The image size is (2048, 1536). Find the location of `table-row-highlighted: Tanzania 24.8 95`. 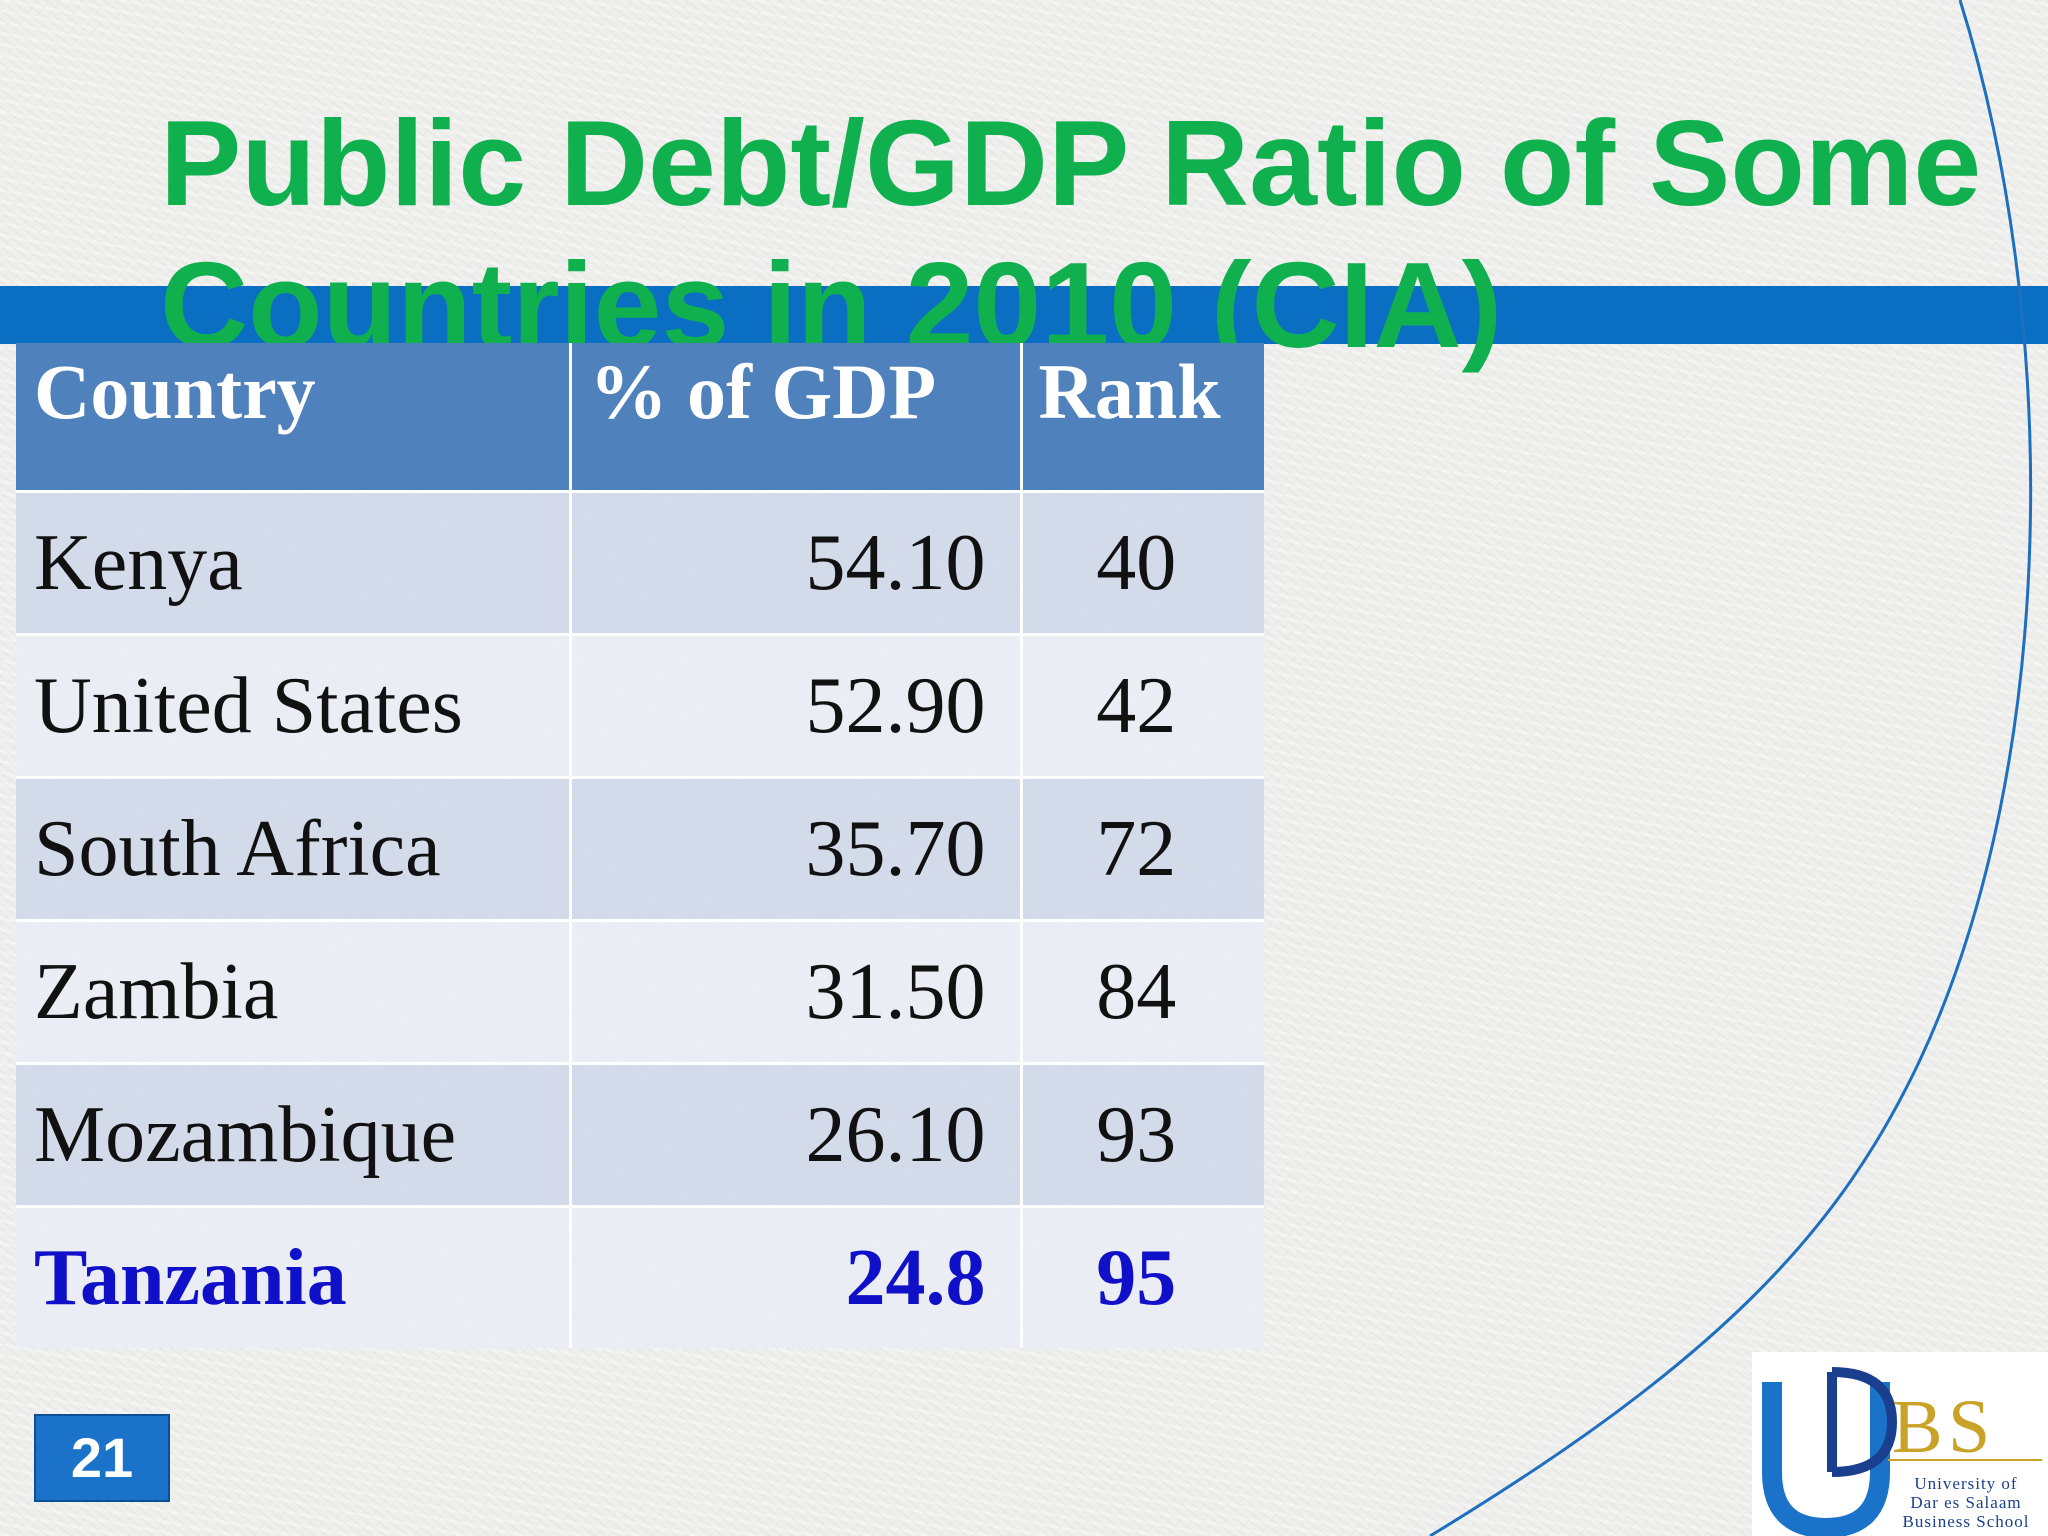

table-row-highlighted: Tanzania 24.8 95 is located at coordinates (640, 1276).